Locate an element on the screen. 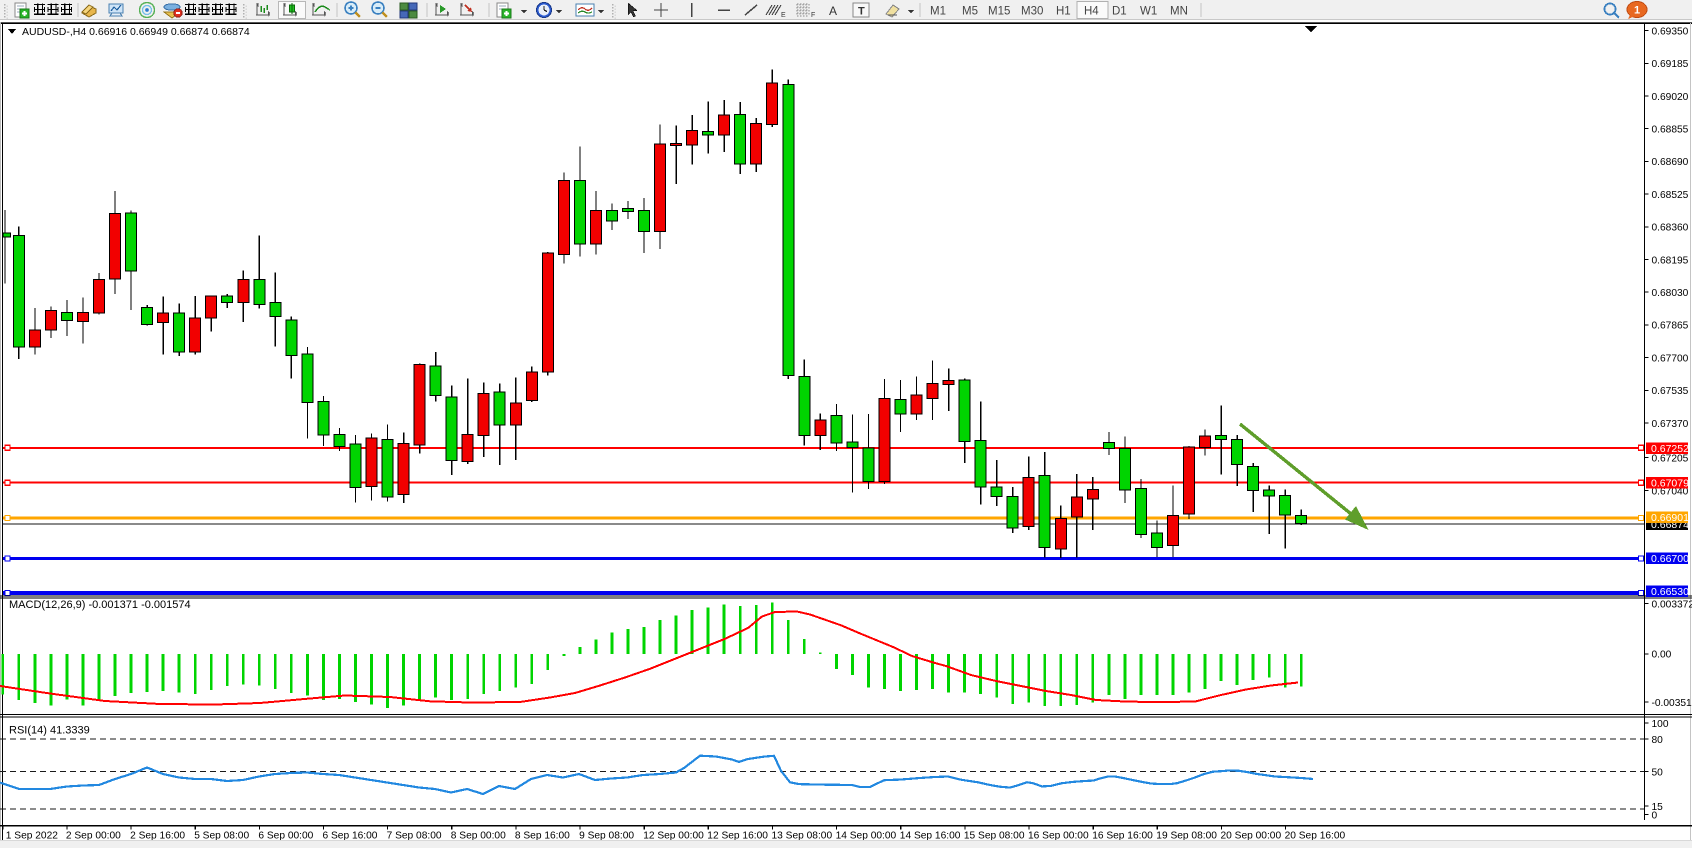  svg-text: 0.67079 is located at coordinates (1670, 484).